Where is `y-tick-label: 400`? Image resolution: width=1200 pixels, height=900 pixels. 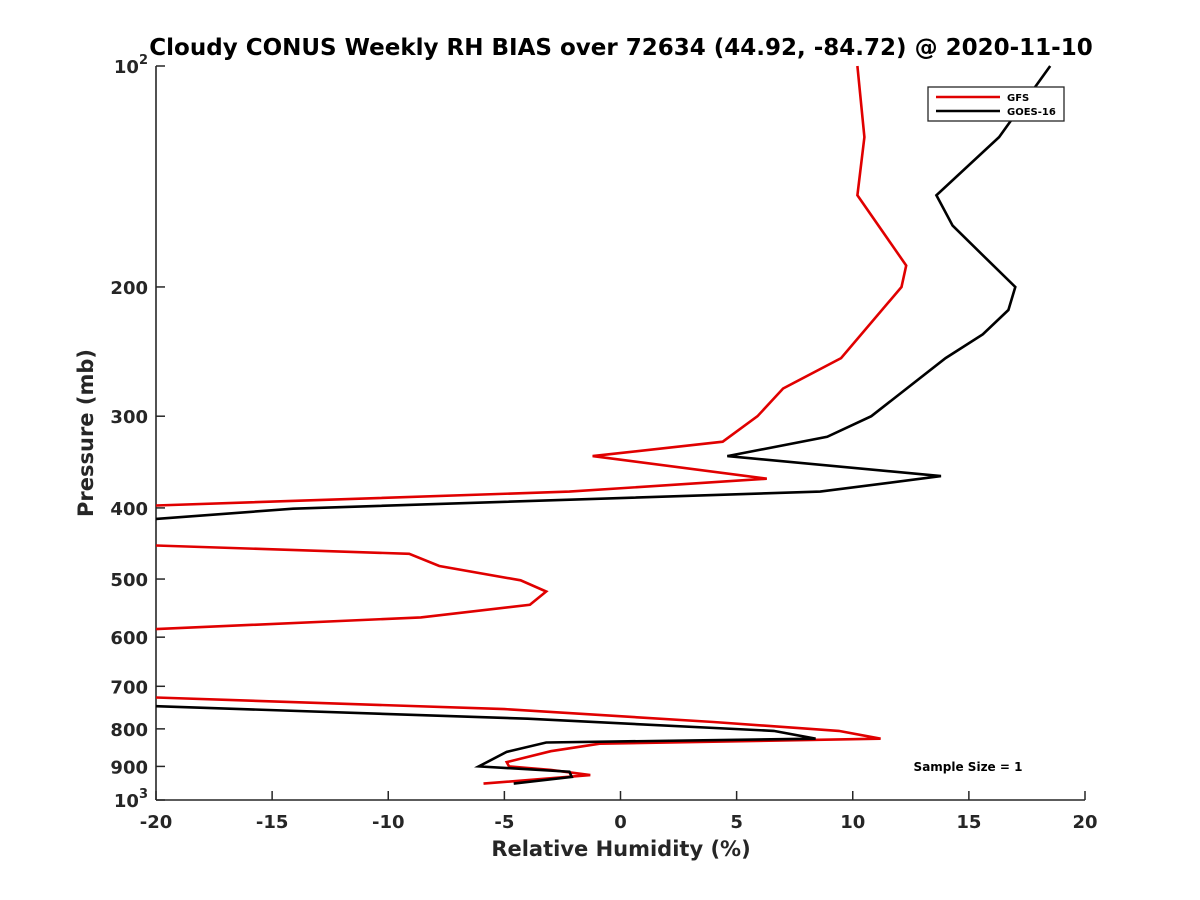 y-tick-label: 400 is located at coordinates (129, 509).